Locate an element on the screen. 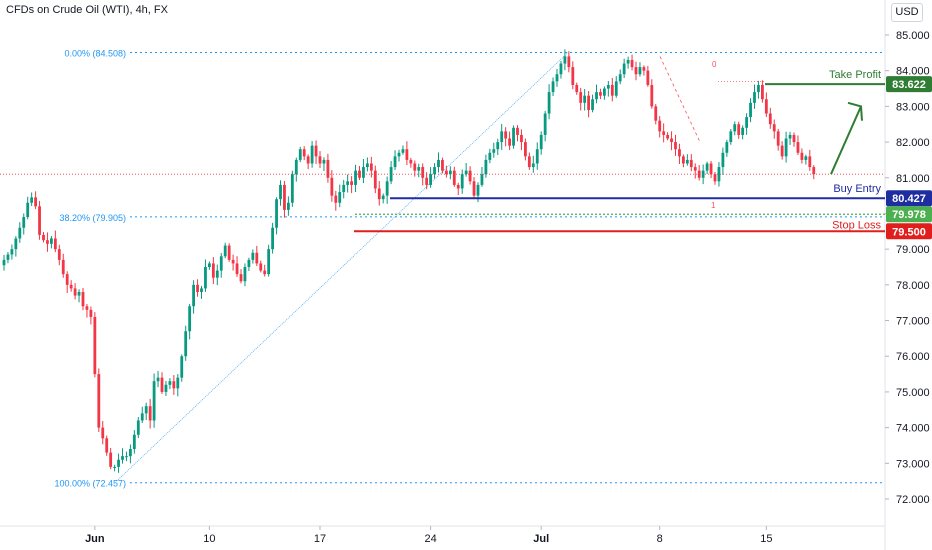 This screenshot has width=932, height=550. currency-button: USD is located at coordinates (907, 12).